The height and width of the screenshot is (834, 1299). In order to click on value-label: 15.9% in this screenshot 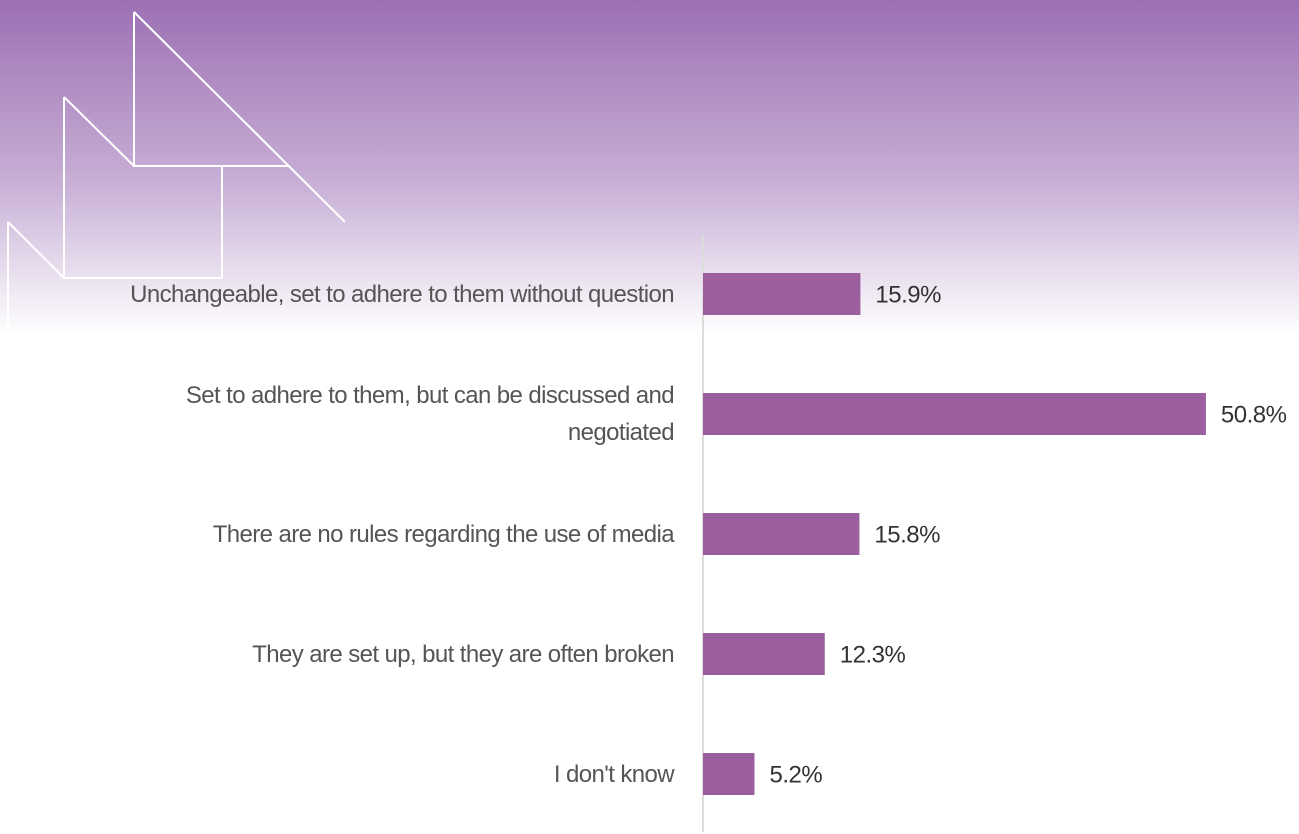, I will do `click(908, 294)`.